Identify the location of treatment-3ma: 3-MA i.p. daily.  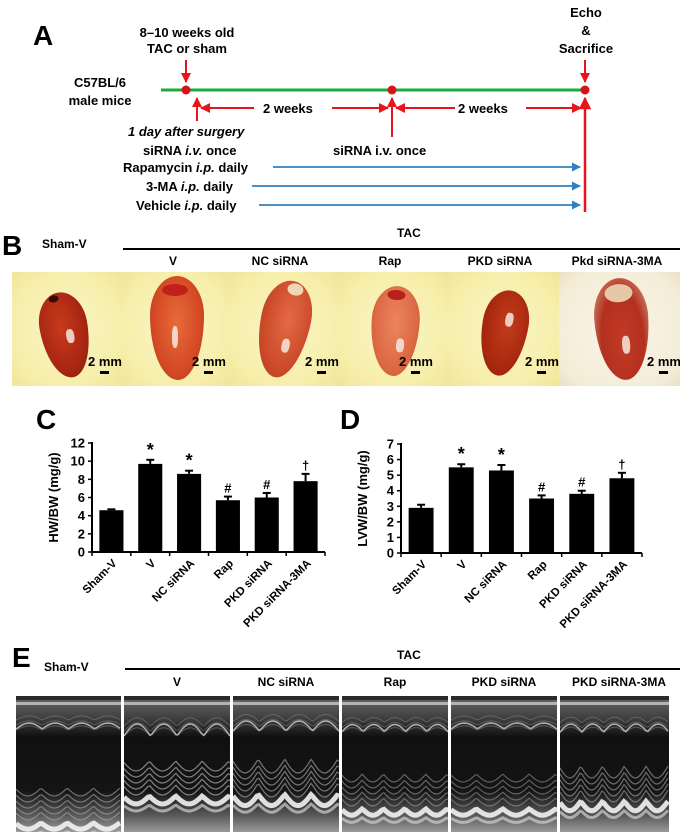
(189, 186).